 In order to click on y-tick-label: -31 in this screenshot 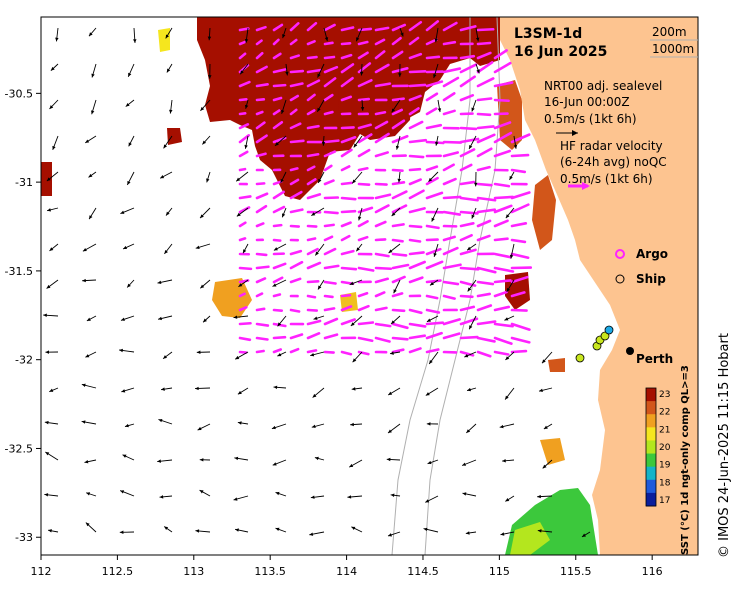, I will do `click(24, 182)`.